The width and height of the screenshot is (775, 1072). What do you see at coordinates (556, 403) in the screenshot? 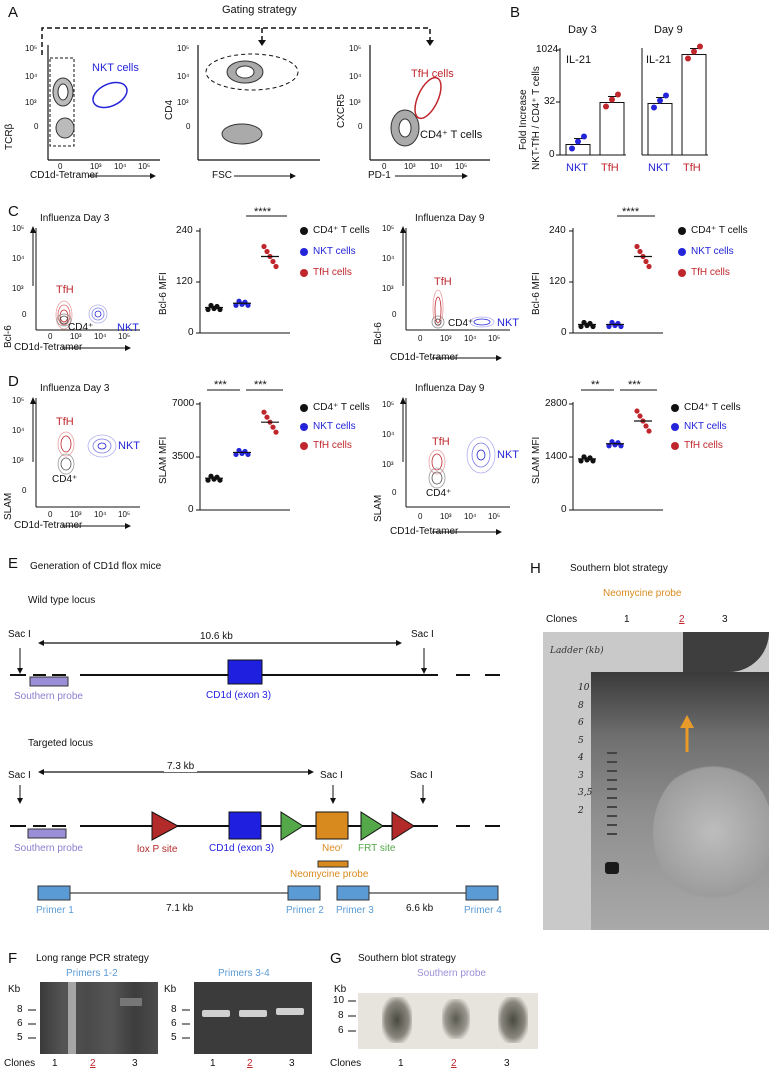
I see `d9-mfi-ytick-1: 2800` at bounding box center [556, 403].